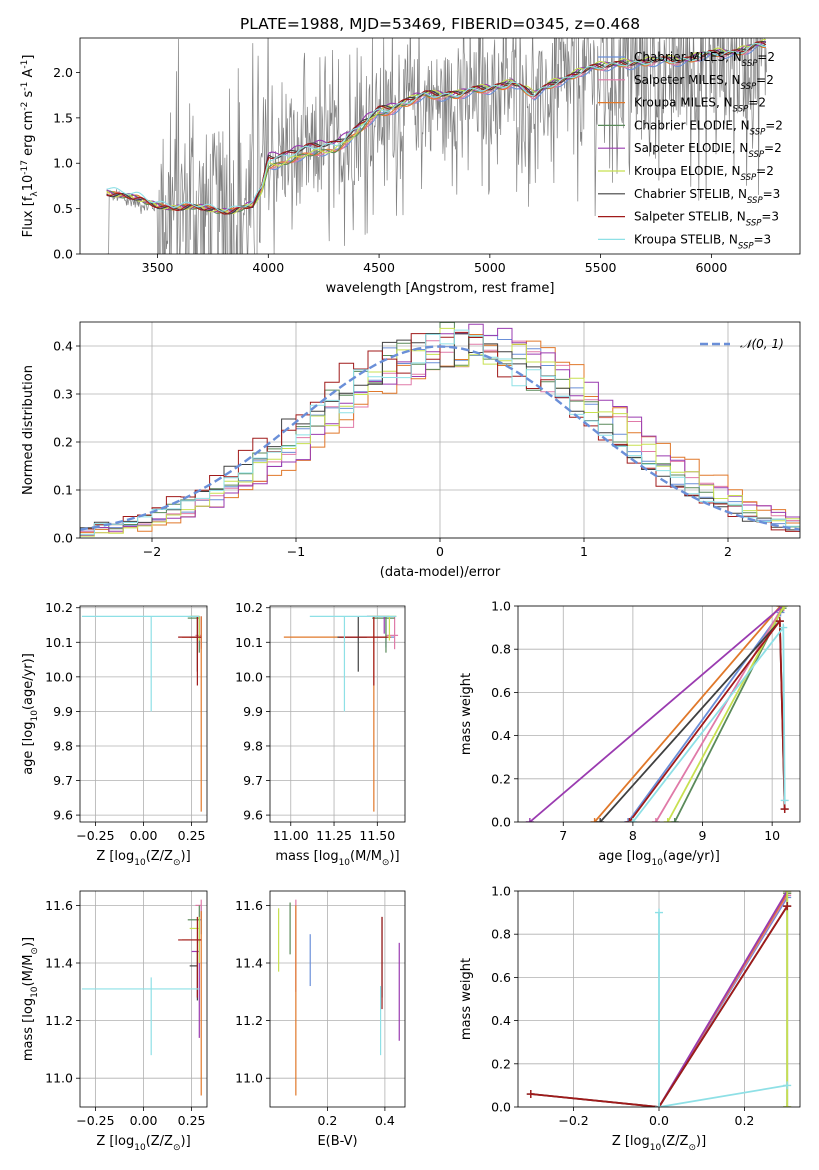 This screenshot has height=1170, width=819. What do you see at coordinates (30, 146) in the screenshot?
I see `y-axis-label: Flux [fλ10-17 erg cm-2 s-1 A-1]` at bounding box center [30, 146].